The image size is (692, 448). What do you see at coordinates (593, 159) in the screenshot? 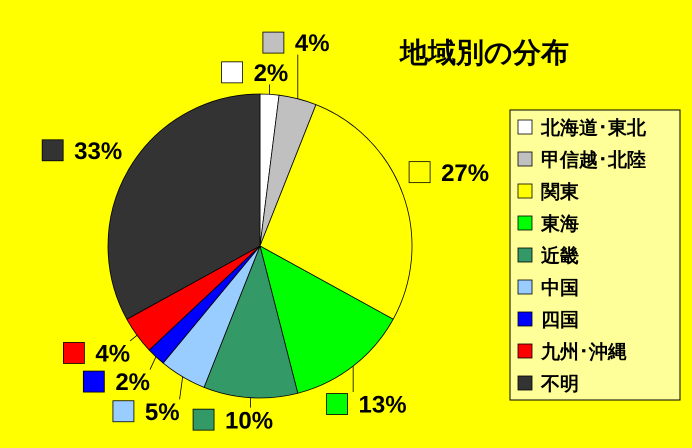
I see `legend-label: 甲信越･北陸` at bounding box center [593, 159].